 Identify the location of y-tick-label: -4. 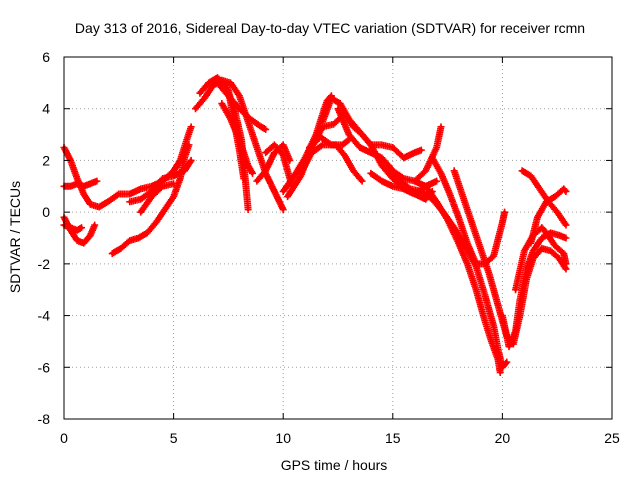
(44, 316).